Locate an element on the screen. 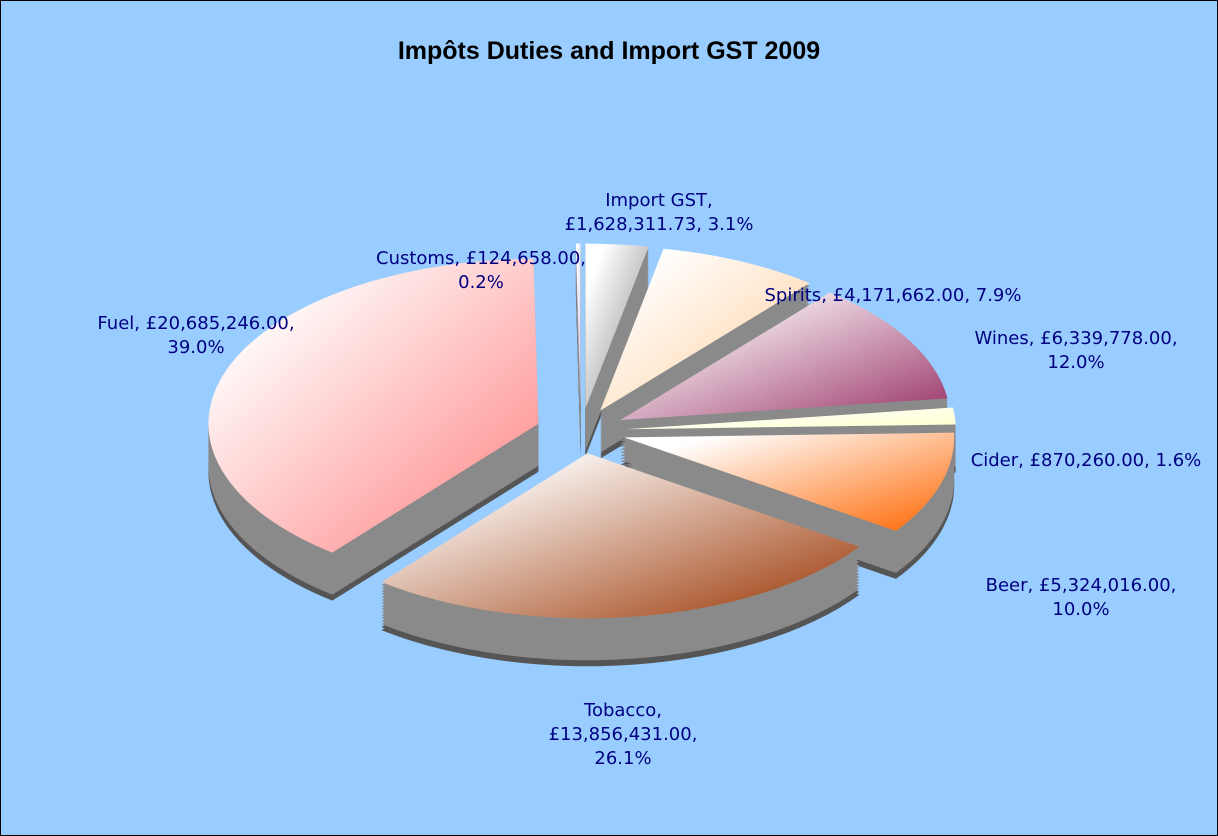 The width and height of the screenshot is (1218, 836). data-label: Customs, £124,658.00, 0.2% is located at coordinates (481, 270).